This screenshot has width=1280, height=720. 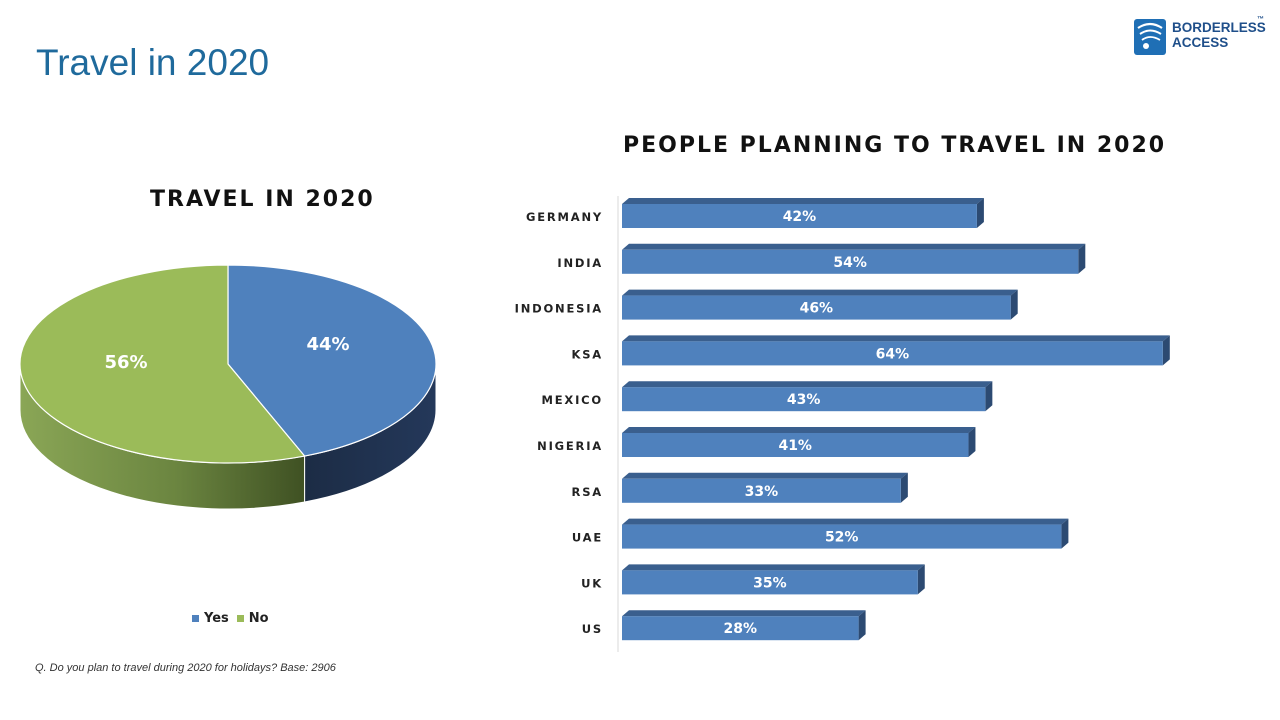 What do you see at coordinates (162, 364) in the screenshot?
I see `pie-slice-no` at bounding box center [162, 364].